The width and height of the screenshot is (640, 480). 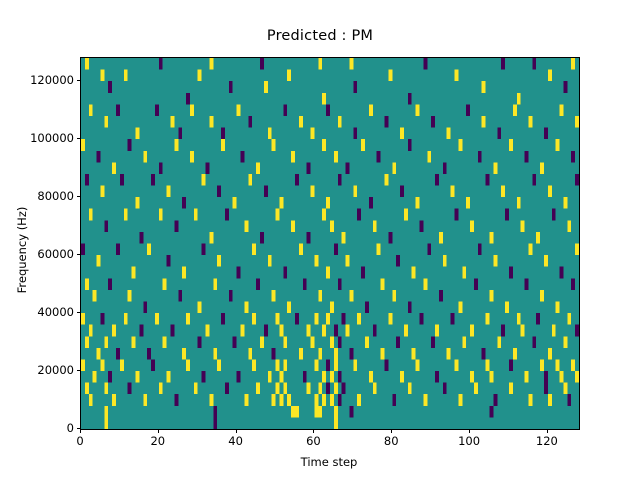 What do you see at coordinates (158, 441) in the screenshot?
I see `x-tick-label: 20` at bounding box center [158, 441].